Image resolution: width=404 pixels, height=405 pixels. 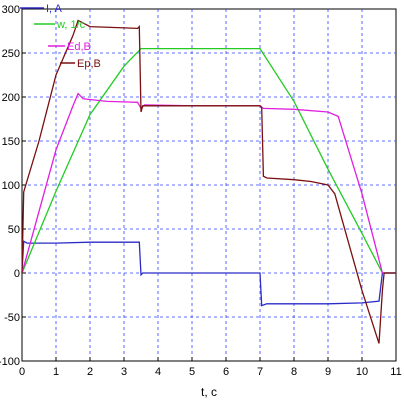 I want to click on x-tick-label: 9, so click(x=328, y=372).